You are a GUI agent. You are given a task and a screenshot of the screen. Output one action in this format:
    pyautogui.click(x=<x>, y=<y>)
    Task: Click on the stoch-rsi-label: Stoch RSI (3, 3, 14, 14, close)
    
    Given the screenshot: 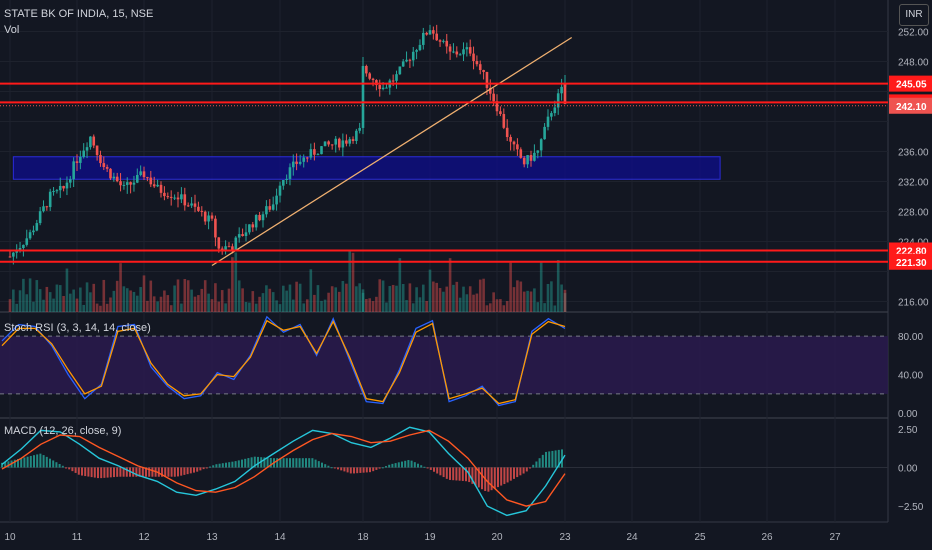 What is the action you would take?
    pyautogui.click(x=77, y=328)
    